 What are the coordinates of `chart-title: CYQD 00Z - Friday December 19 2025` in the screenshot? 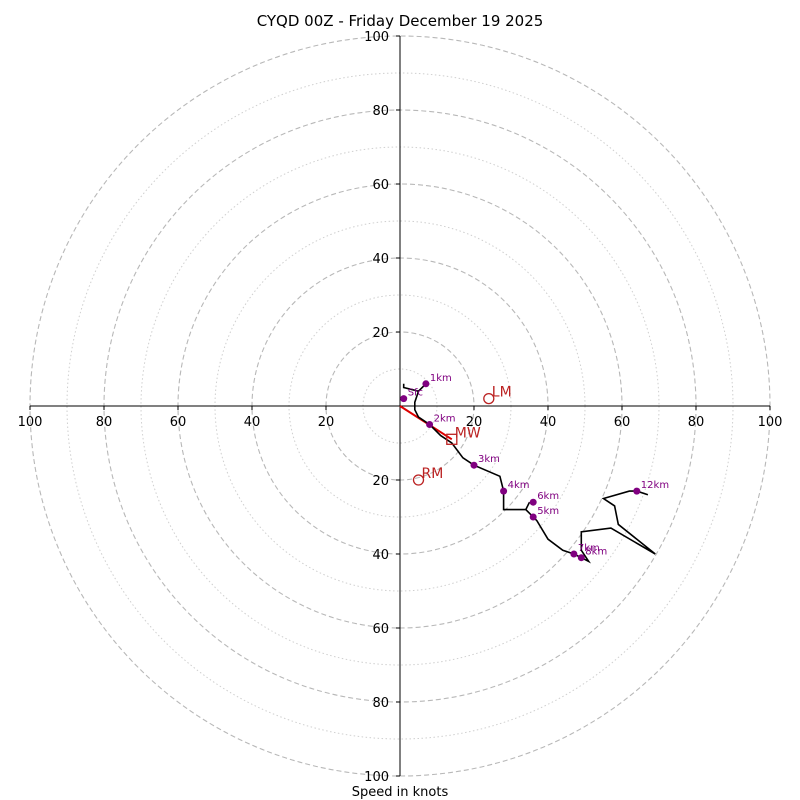 It's located at (400, 21).